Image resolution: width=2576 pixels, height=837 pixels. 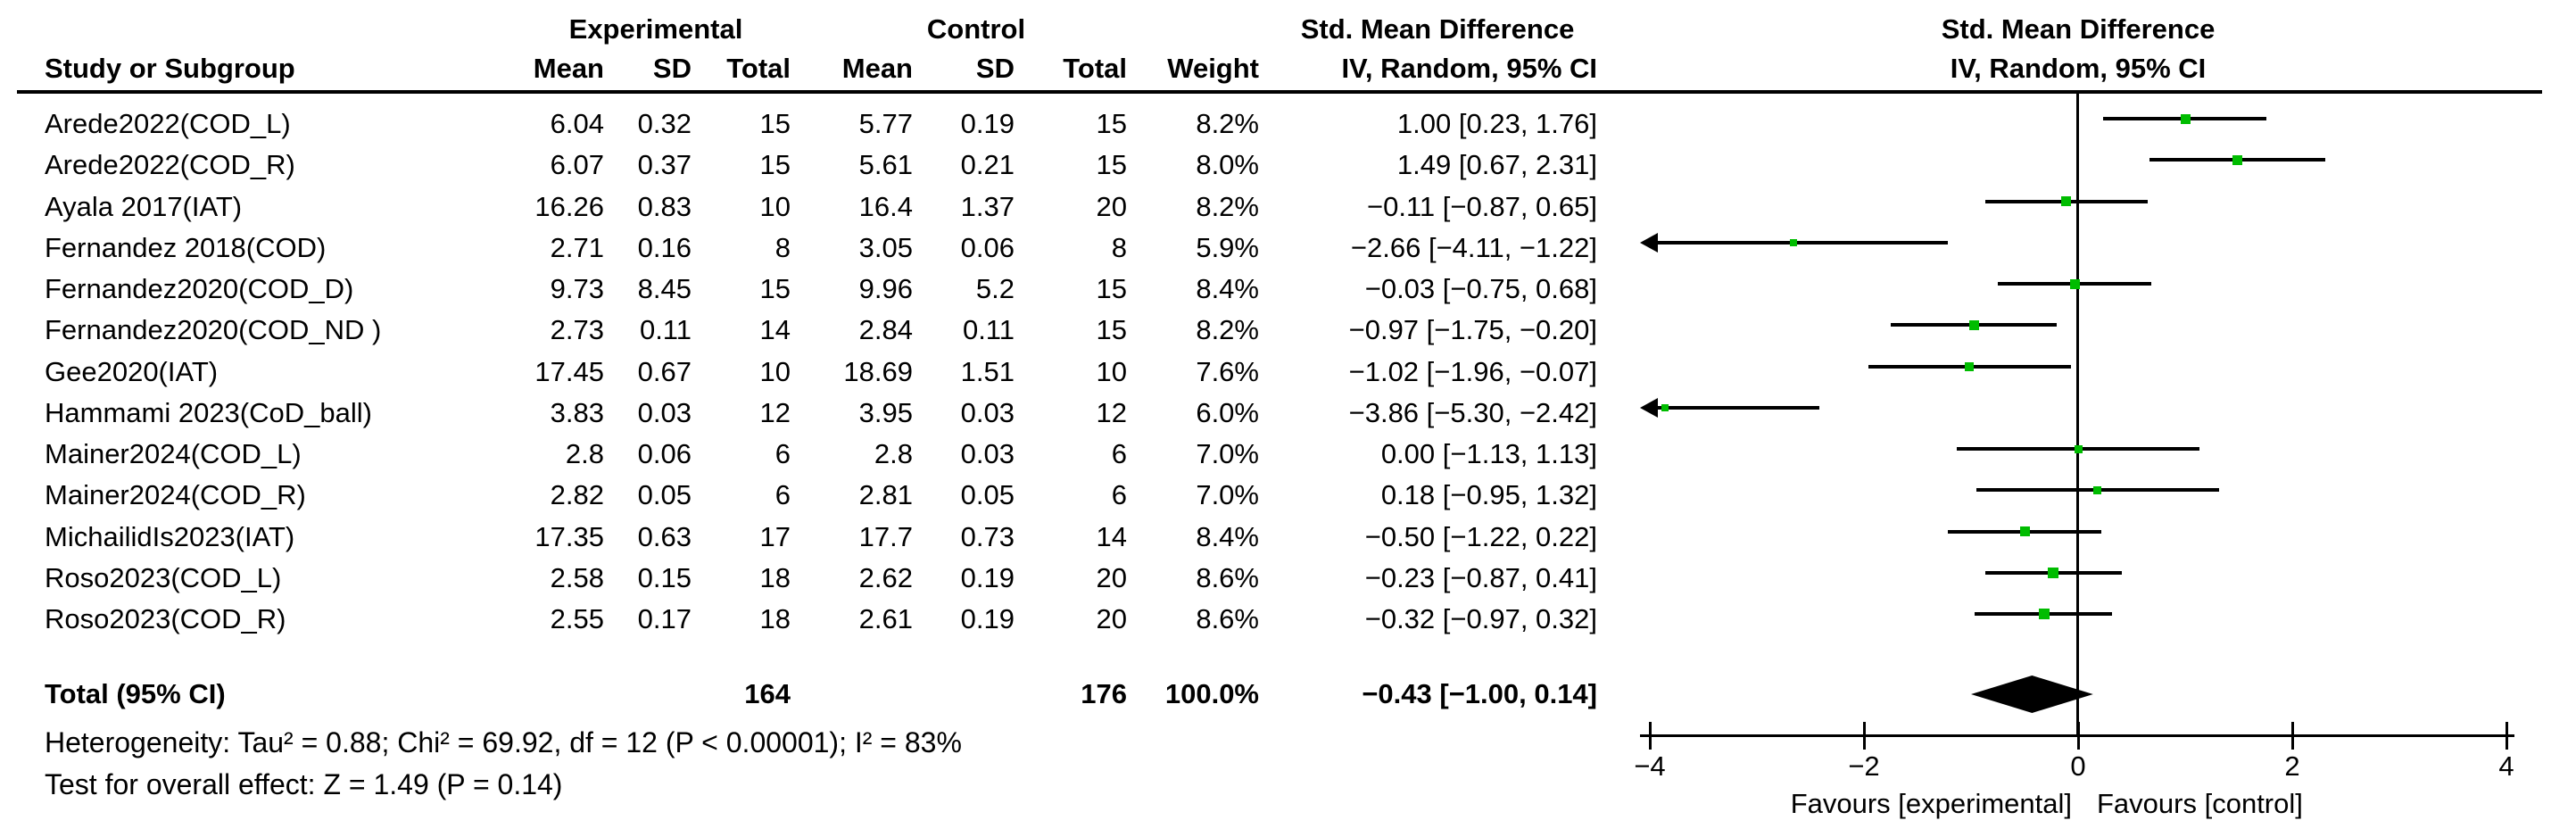 What do you see at coordinates (885, 247) in the screenshot?
I see `cell-ctl_mean: 3.05` at bounding box center [885, 247].